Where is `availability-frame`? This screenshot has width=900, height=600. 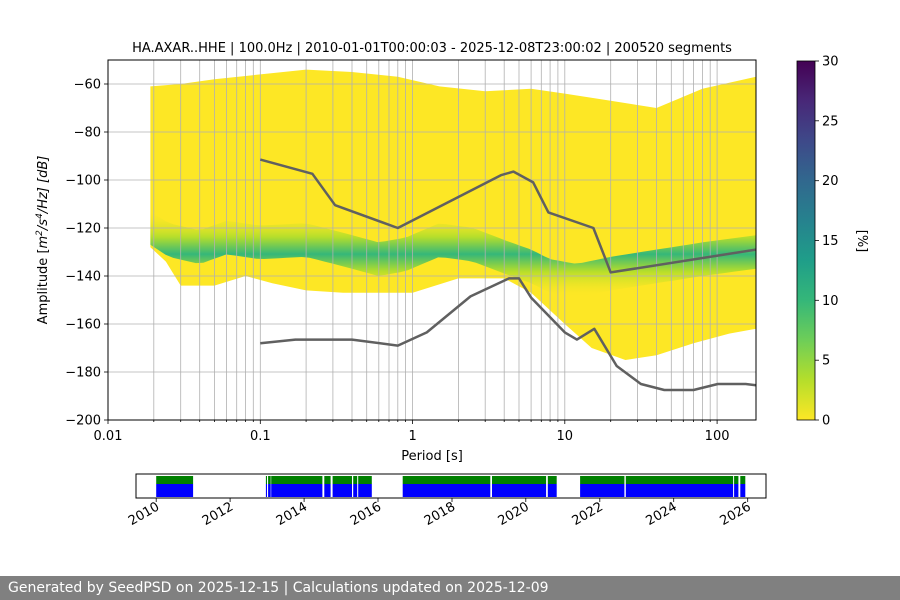
availability-frame is located at coordinates (451, 486).